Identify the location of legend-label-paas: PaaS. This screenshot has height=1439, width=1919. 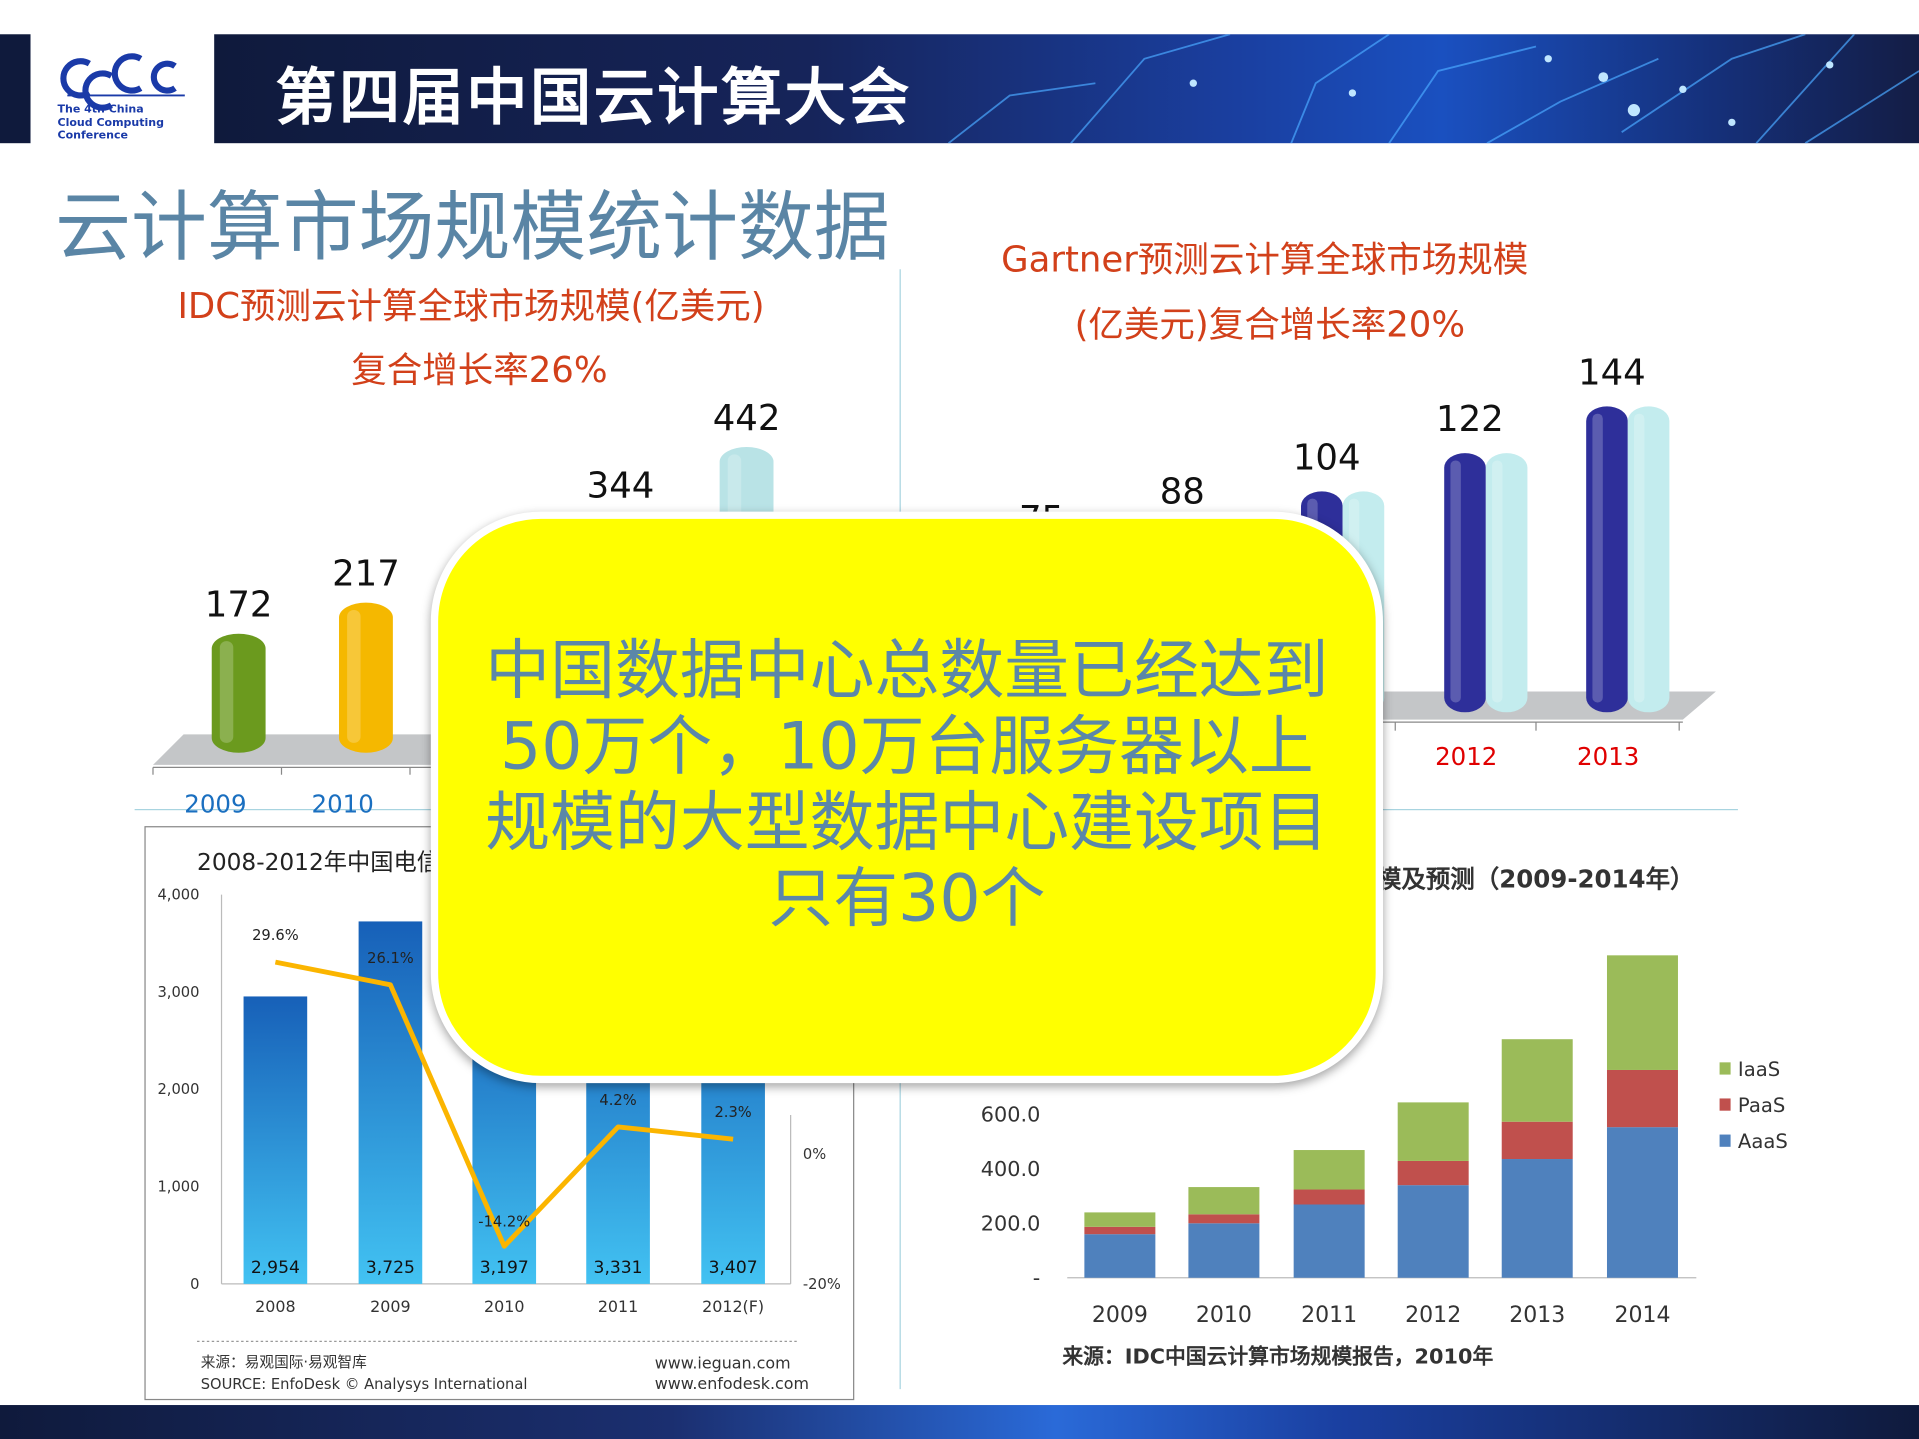
(1761, 1105).